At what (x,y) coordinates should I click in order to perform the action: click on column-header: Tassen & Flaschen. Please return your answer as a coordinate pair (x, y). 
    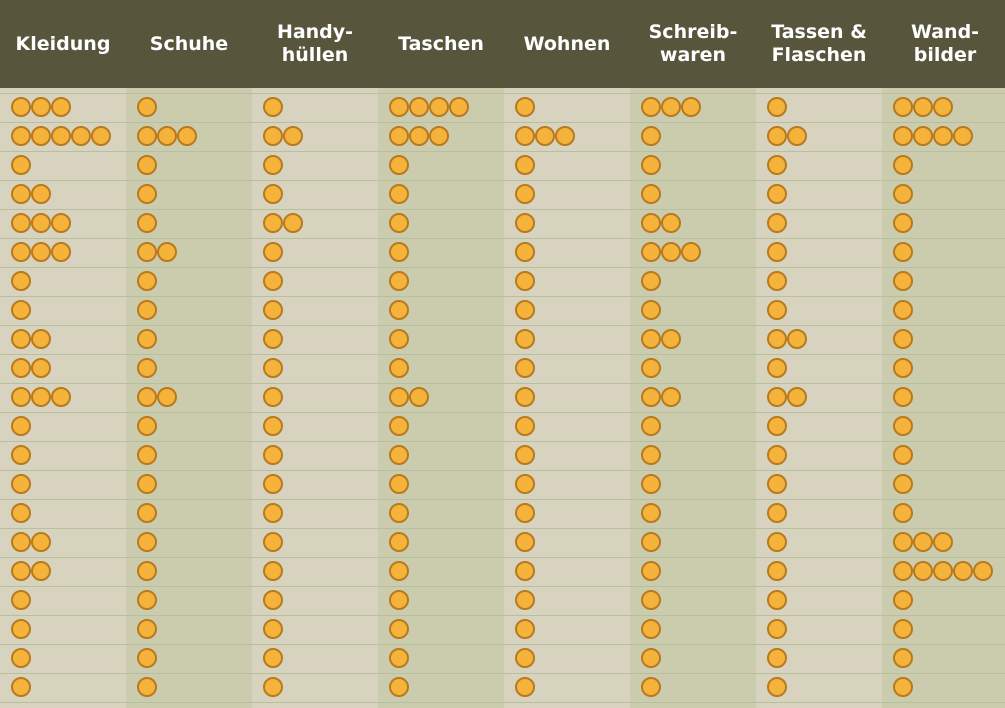
    Looking at the image, I should click on (819, 43).